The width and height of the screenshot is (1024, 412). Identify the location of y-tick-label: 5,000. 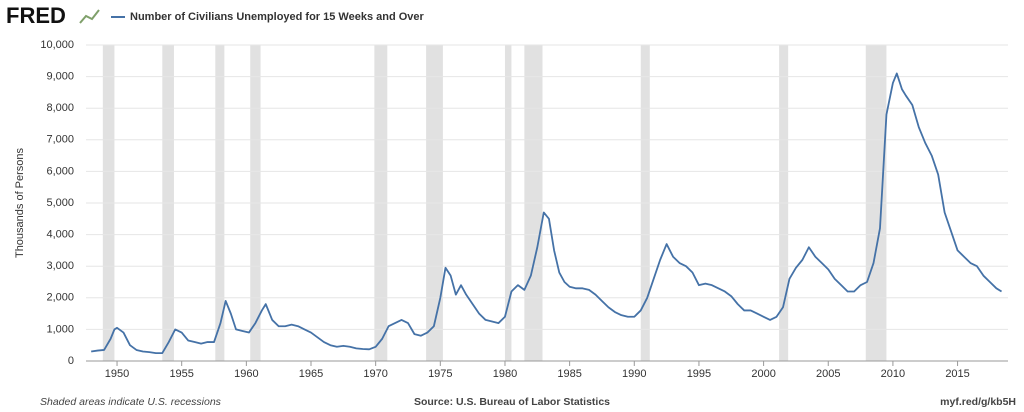
(60, 203).